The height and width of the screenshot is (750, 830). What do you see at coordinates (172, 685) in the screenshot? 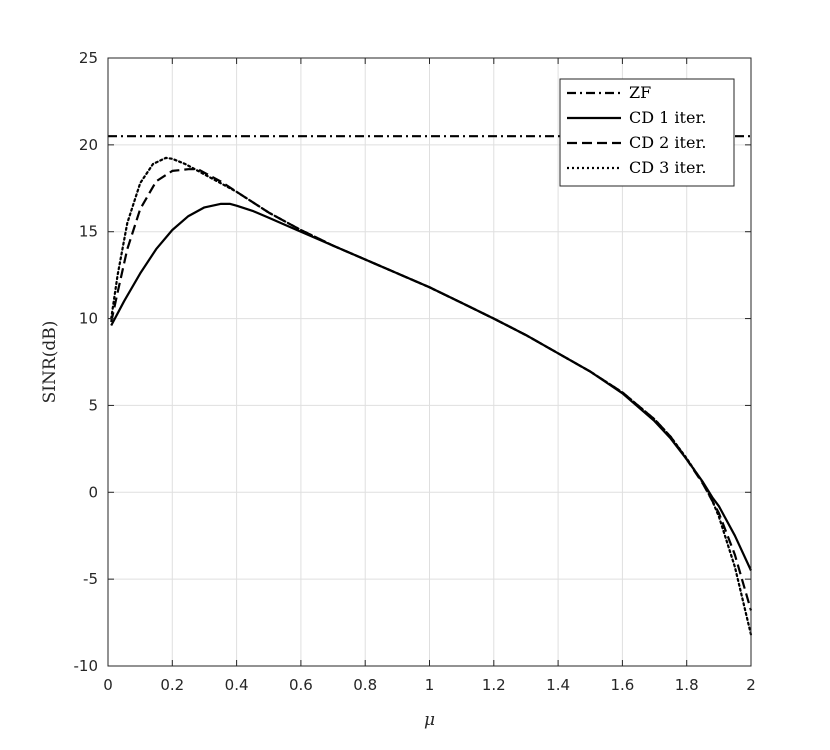
I see `x-tick-label: 0.2` at bounding box center [172, 685].